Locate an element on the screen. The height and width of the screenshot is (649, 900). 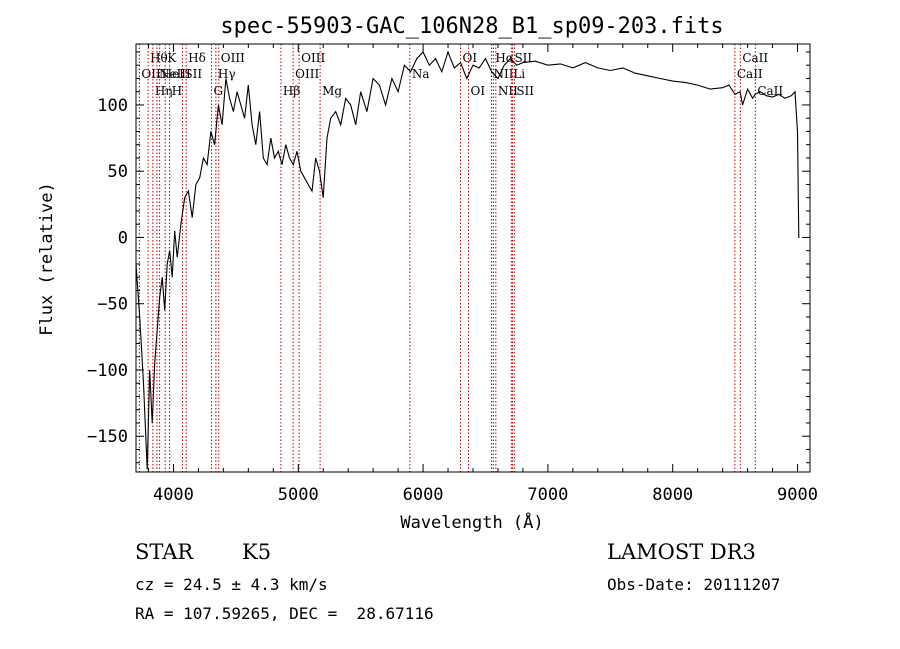
line-marker-label-6: H is located at coordinates (177, 91).